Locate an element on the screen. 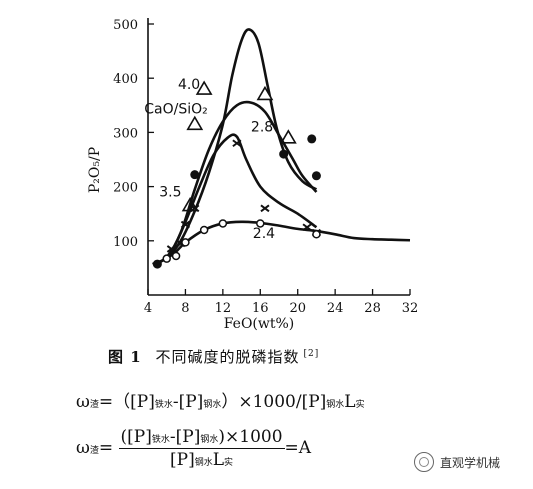  legend-title: CaO/SiO₂ is located at coordinates (176, 109).